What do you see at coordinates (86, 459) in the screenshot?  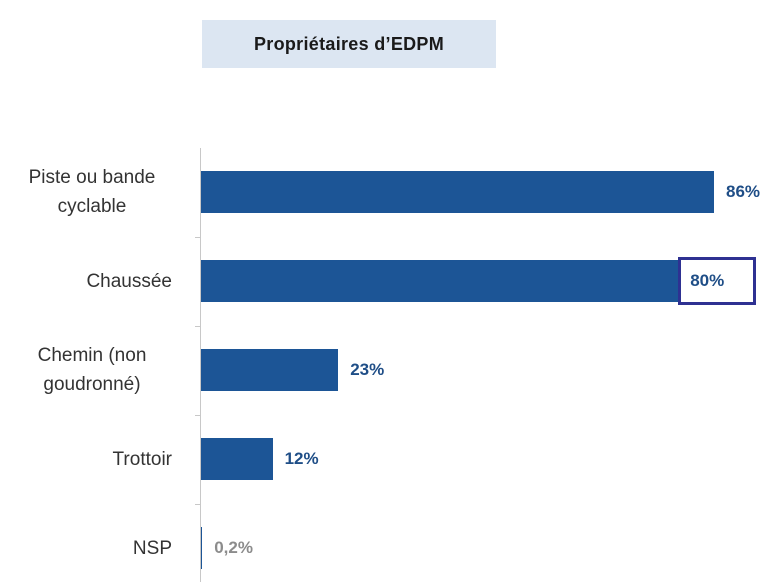 I see `category-label-box: Trottoir` at bounding box center [86, 459].